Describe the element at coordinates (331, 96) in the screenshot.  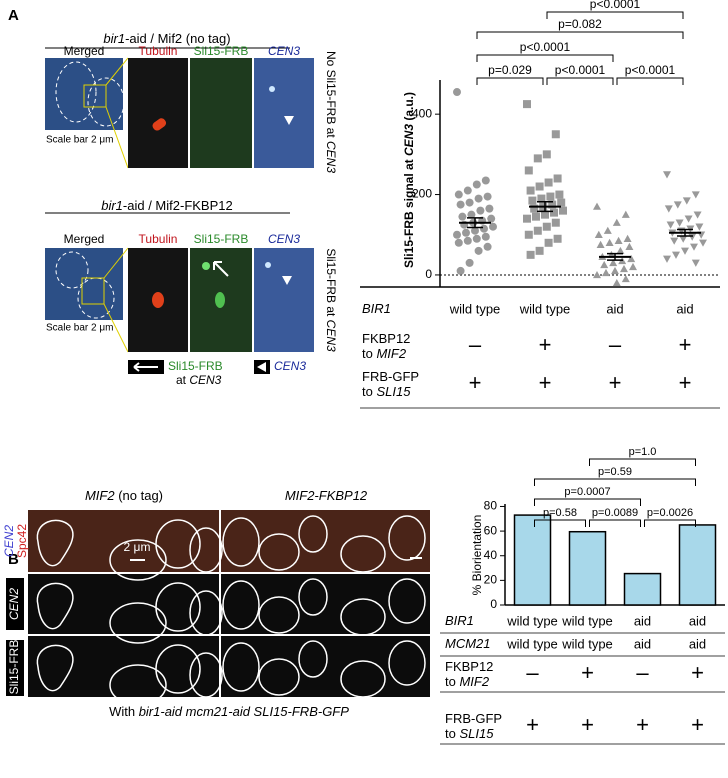
I see `text-span: No Sli15-FRB at` at that location.